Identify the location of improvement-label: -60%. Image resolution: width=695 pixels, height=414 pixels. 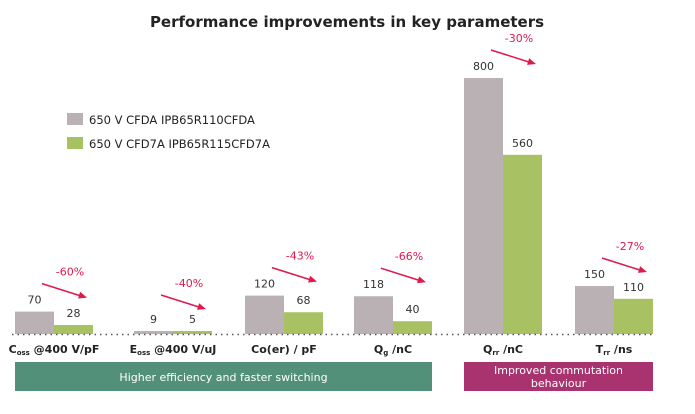
(70, 272).